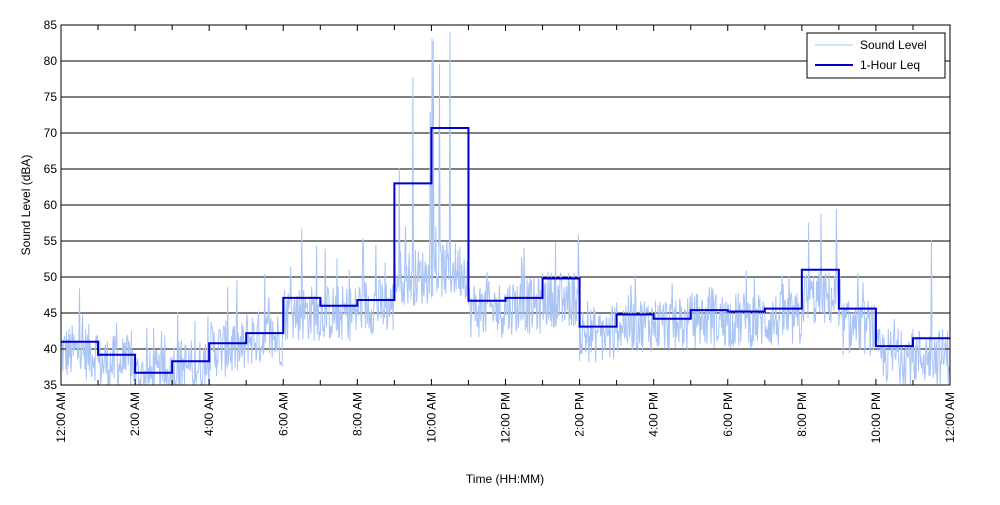  Describe the element at coordinates (893, 45) in the screenshot. I see `legend-label-sound-level: Sound Level` at that location.